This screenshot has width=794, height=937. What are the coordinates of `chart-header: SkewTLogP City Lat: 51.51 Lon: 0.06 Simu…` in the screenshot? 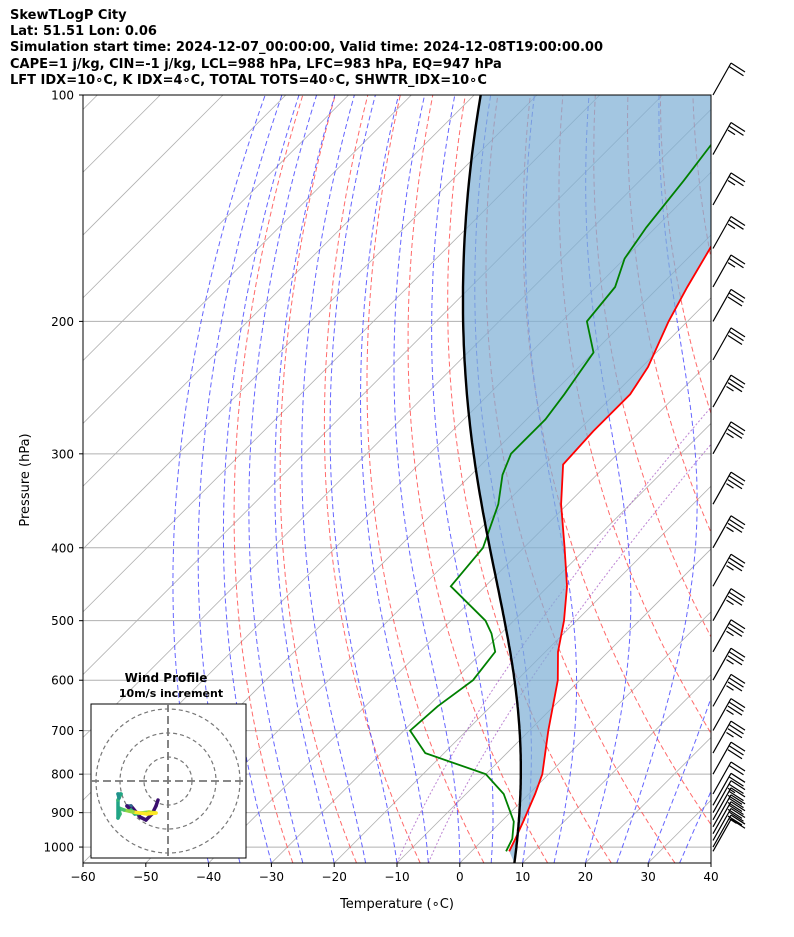 It's located at (306, 48).